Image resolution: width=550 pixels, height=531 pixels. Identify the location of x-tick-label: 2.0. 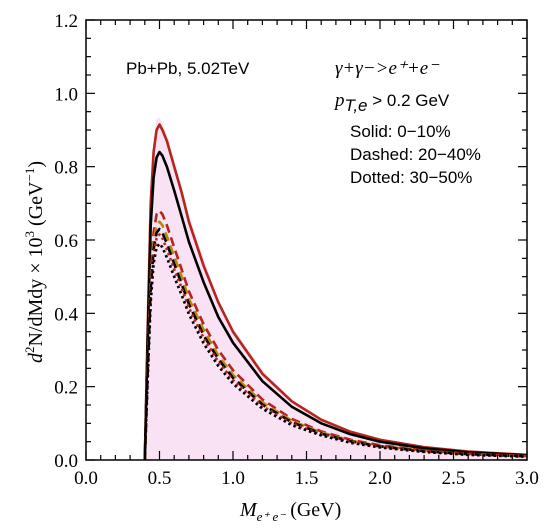
(380, 478).